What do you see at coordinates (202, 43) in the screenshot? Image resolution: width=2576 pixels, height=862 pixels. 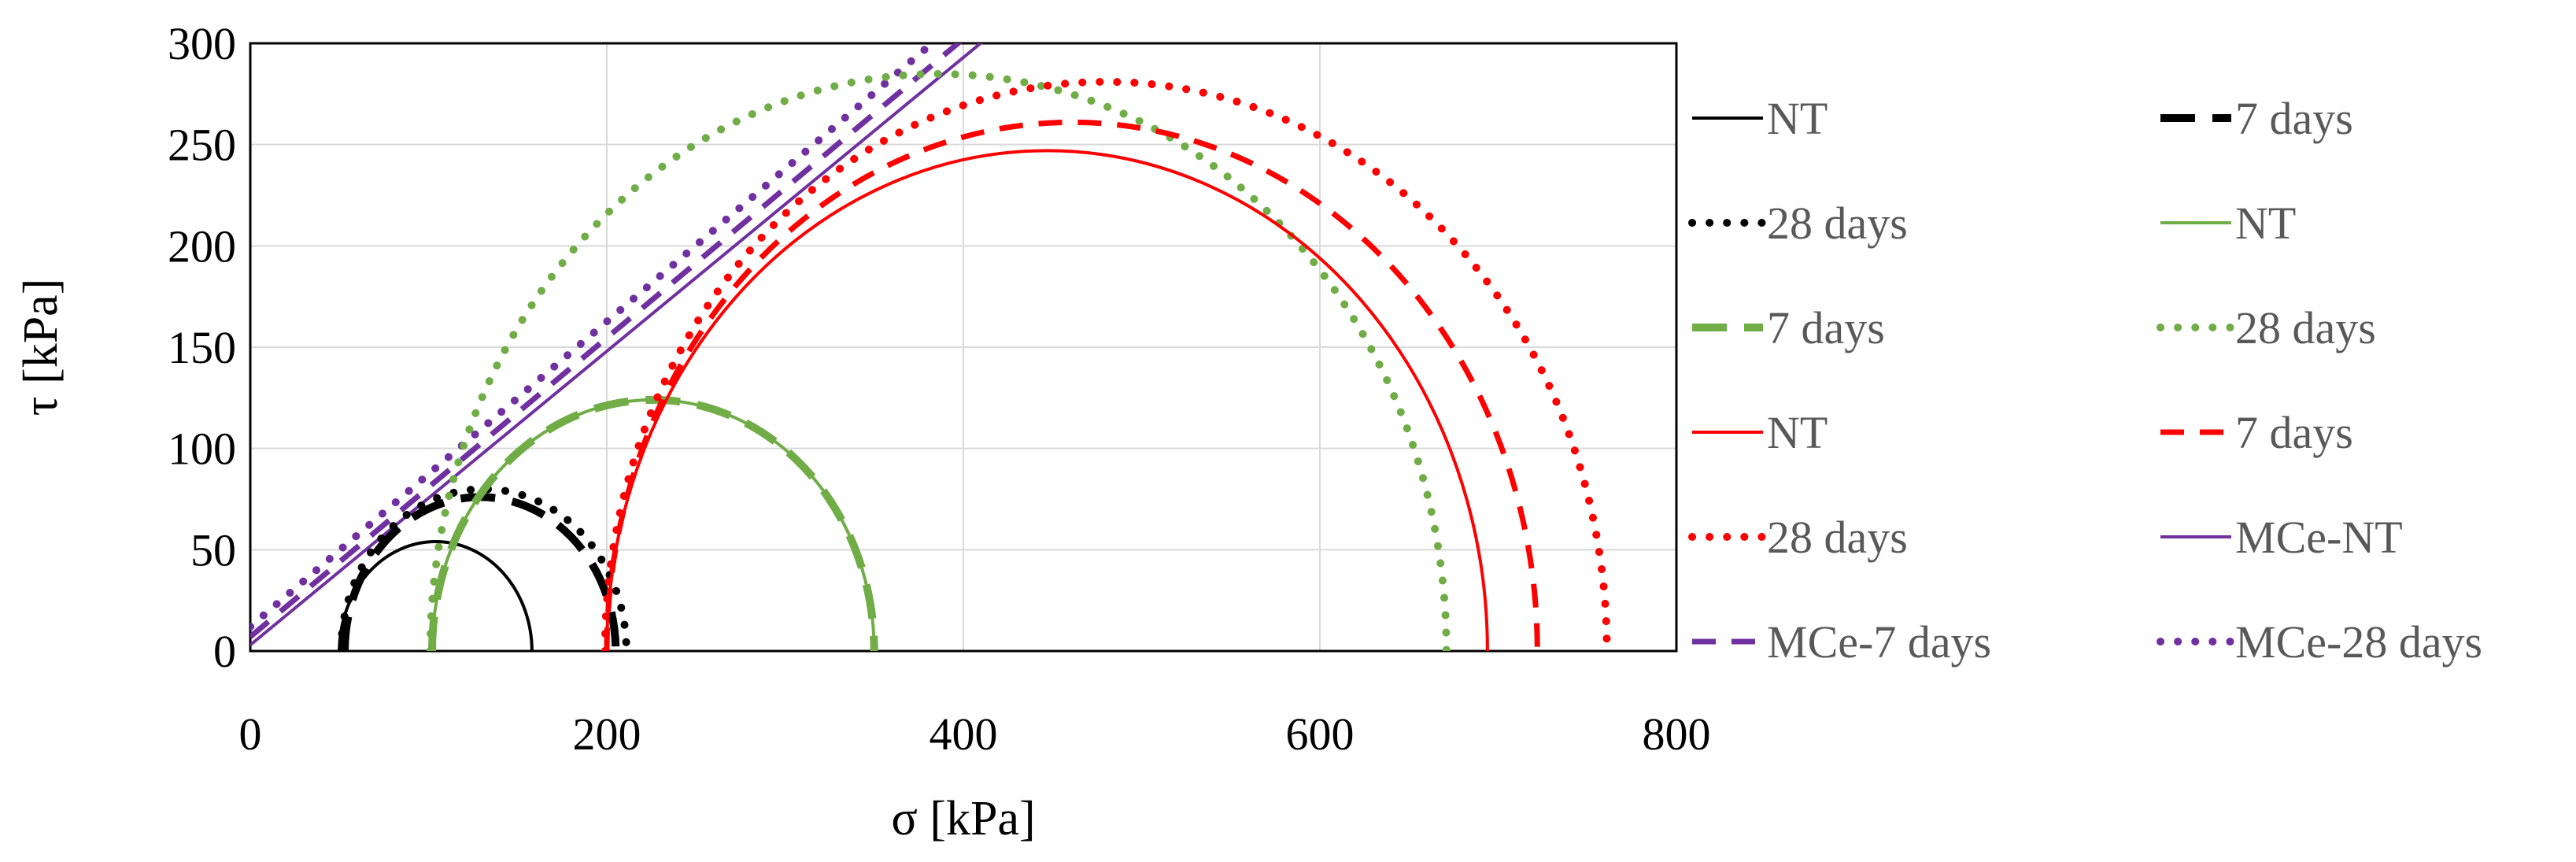 I see `y-tick-label: 300` at bounding box center [202, 43].